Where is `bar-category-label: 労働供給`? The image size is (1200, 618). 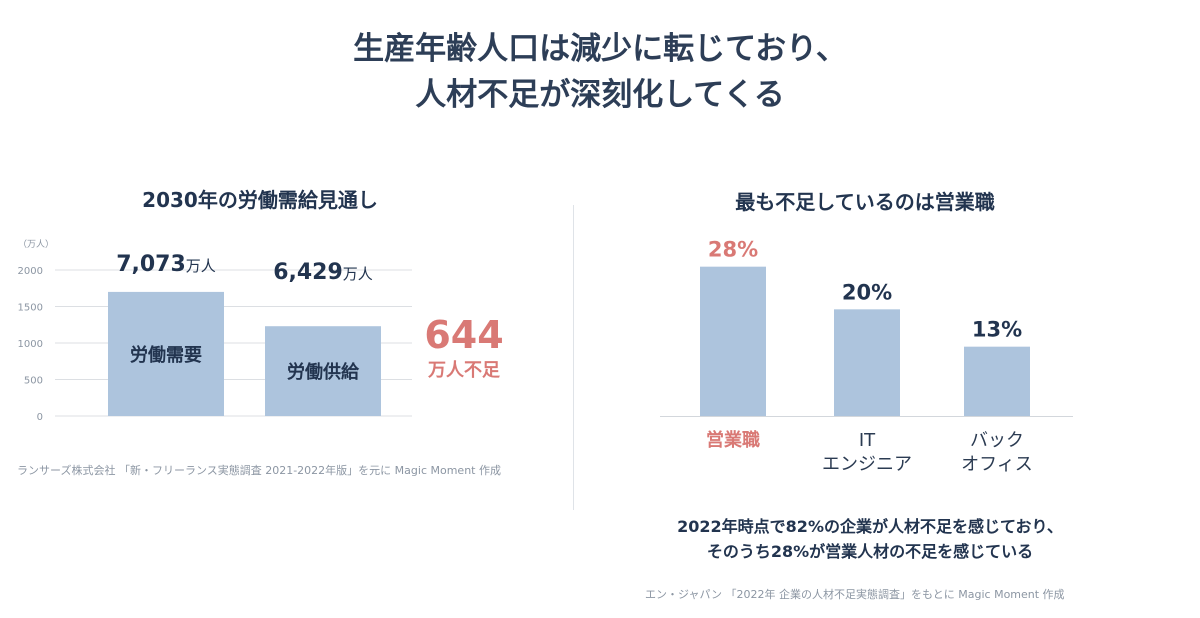 bar-category-label: 労働供給 is located at coordinates (323, 372).